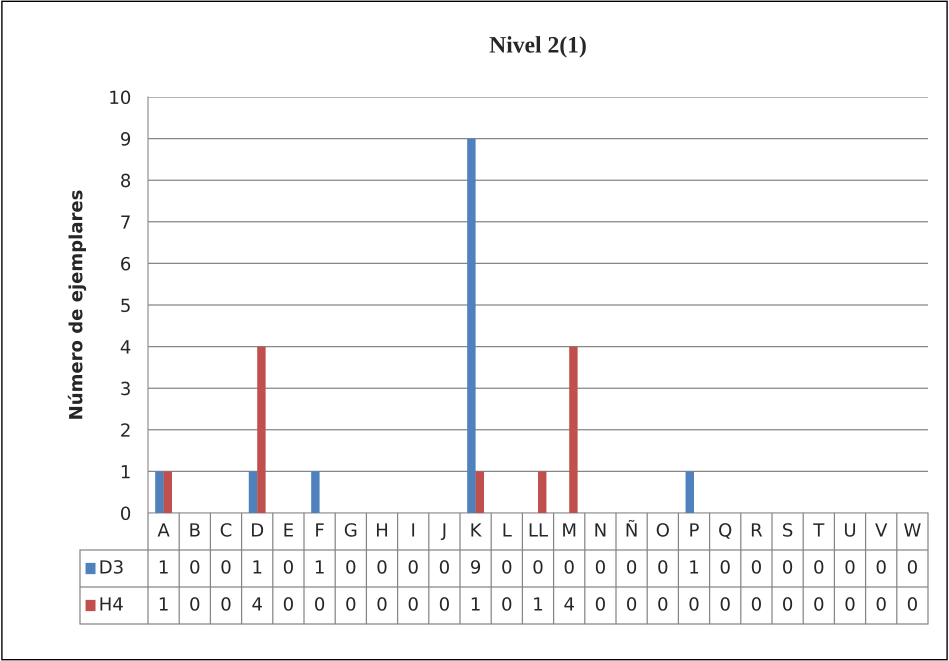  I want to click on legend-label: H4, so click(111, 603).